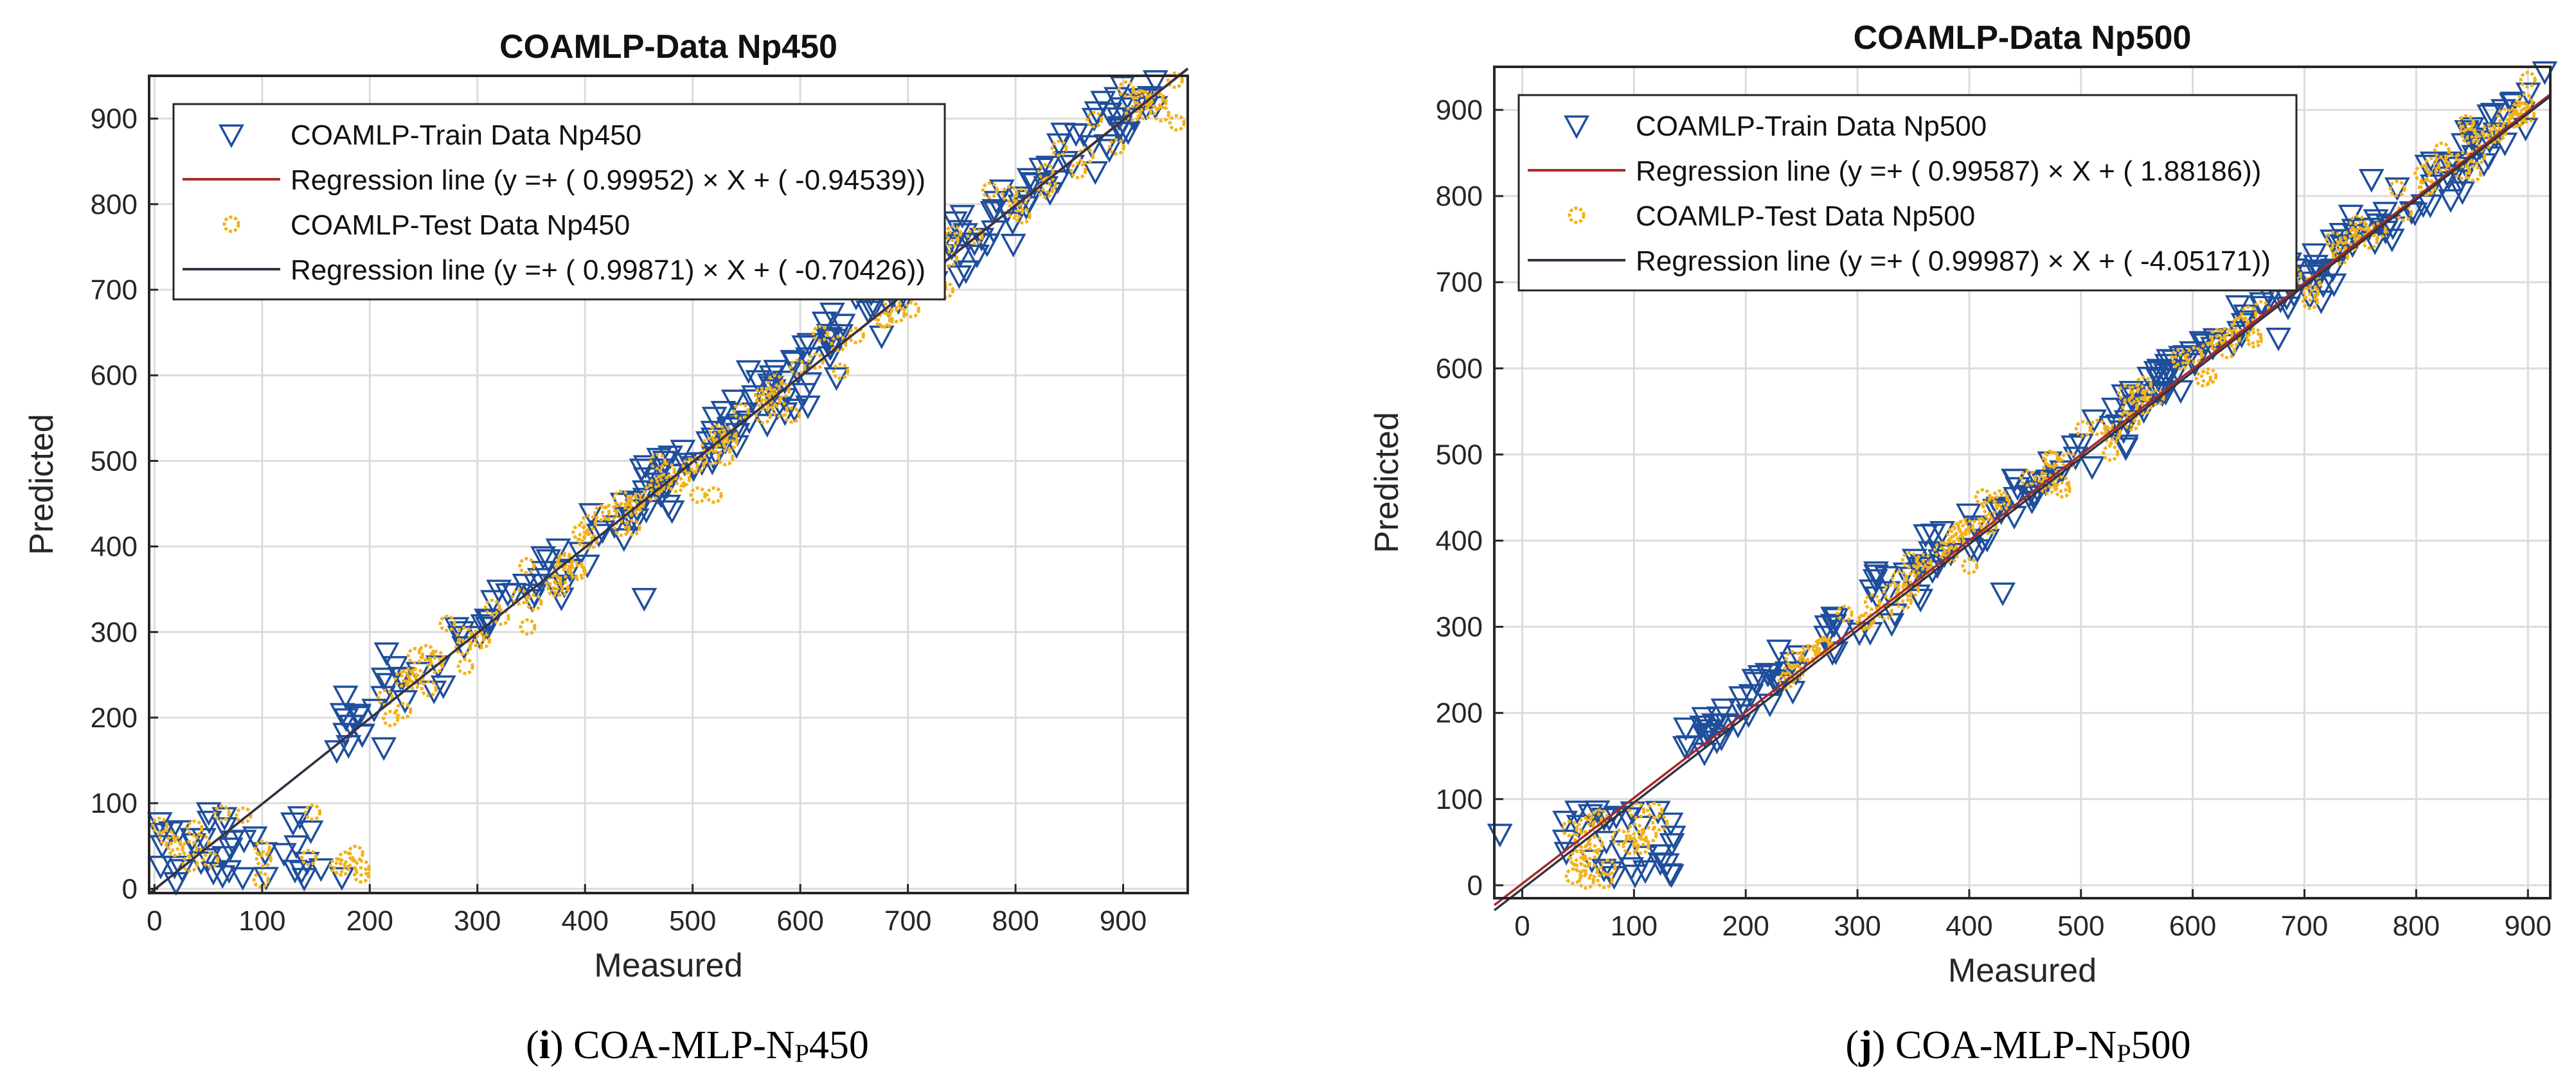 The width and height of the screenshot is (2576, 1089). What do you see at coordinates (2023, 38) in the screenshot?
I see `chart-title: COAMLP-Data Np500` at bounding box center [2023, 38].